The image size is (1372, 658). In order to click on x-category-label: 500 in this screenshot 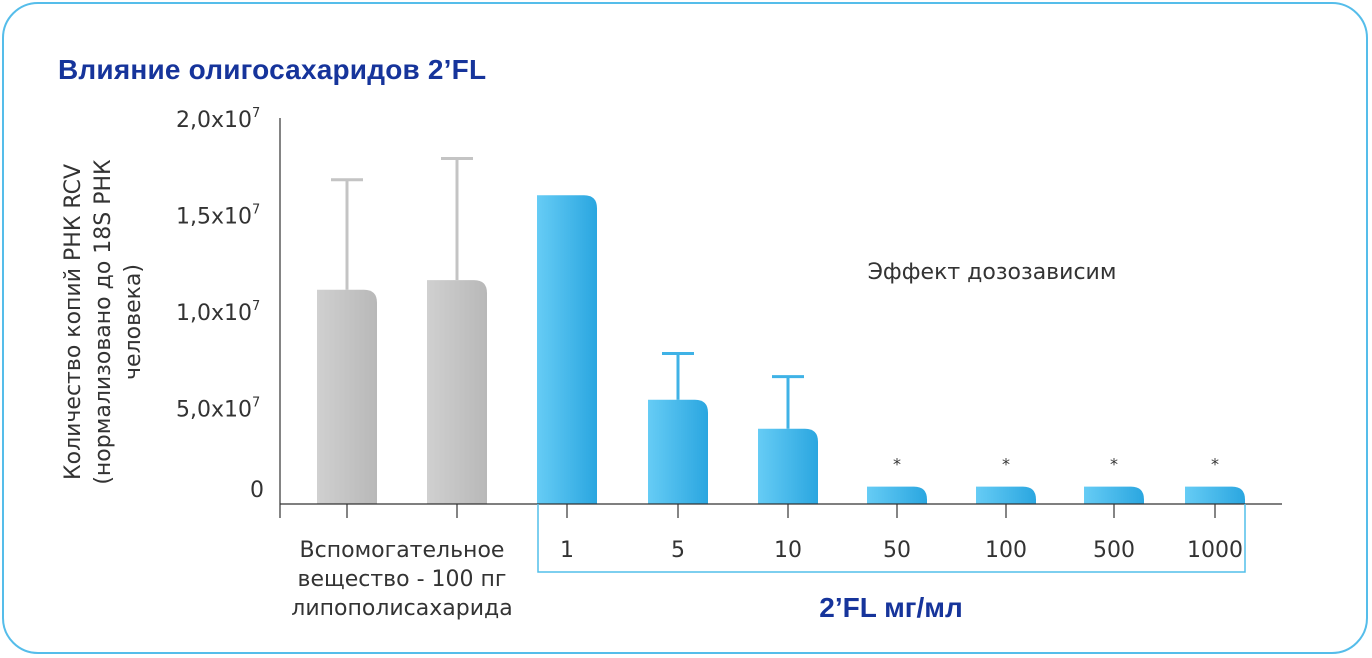, I will do `click(1114, 550)`.